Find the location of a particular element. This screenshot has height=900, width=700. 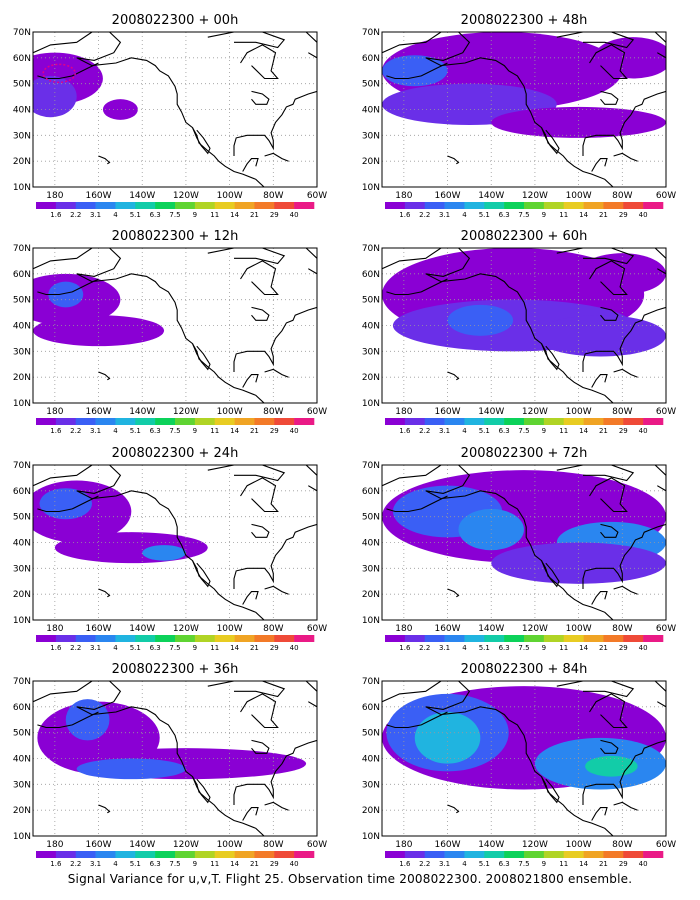

colorbar-label: 29 is located at coordinates (623, 215).